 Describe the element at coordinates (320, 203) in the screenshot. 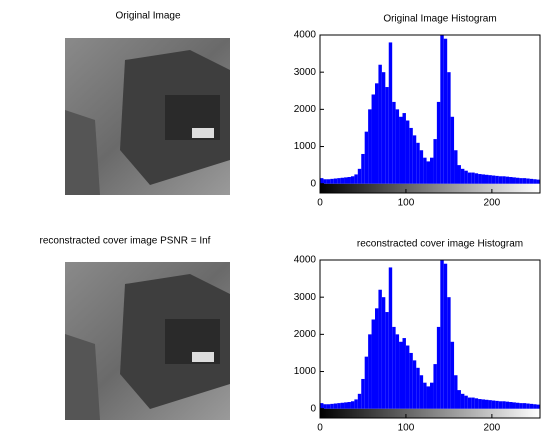

I see `x-tick-label: 0` at that location.